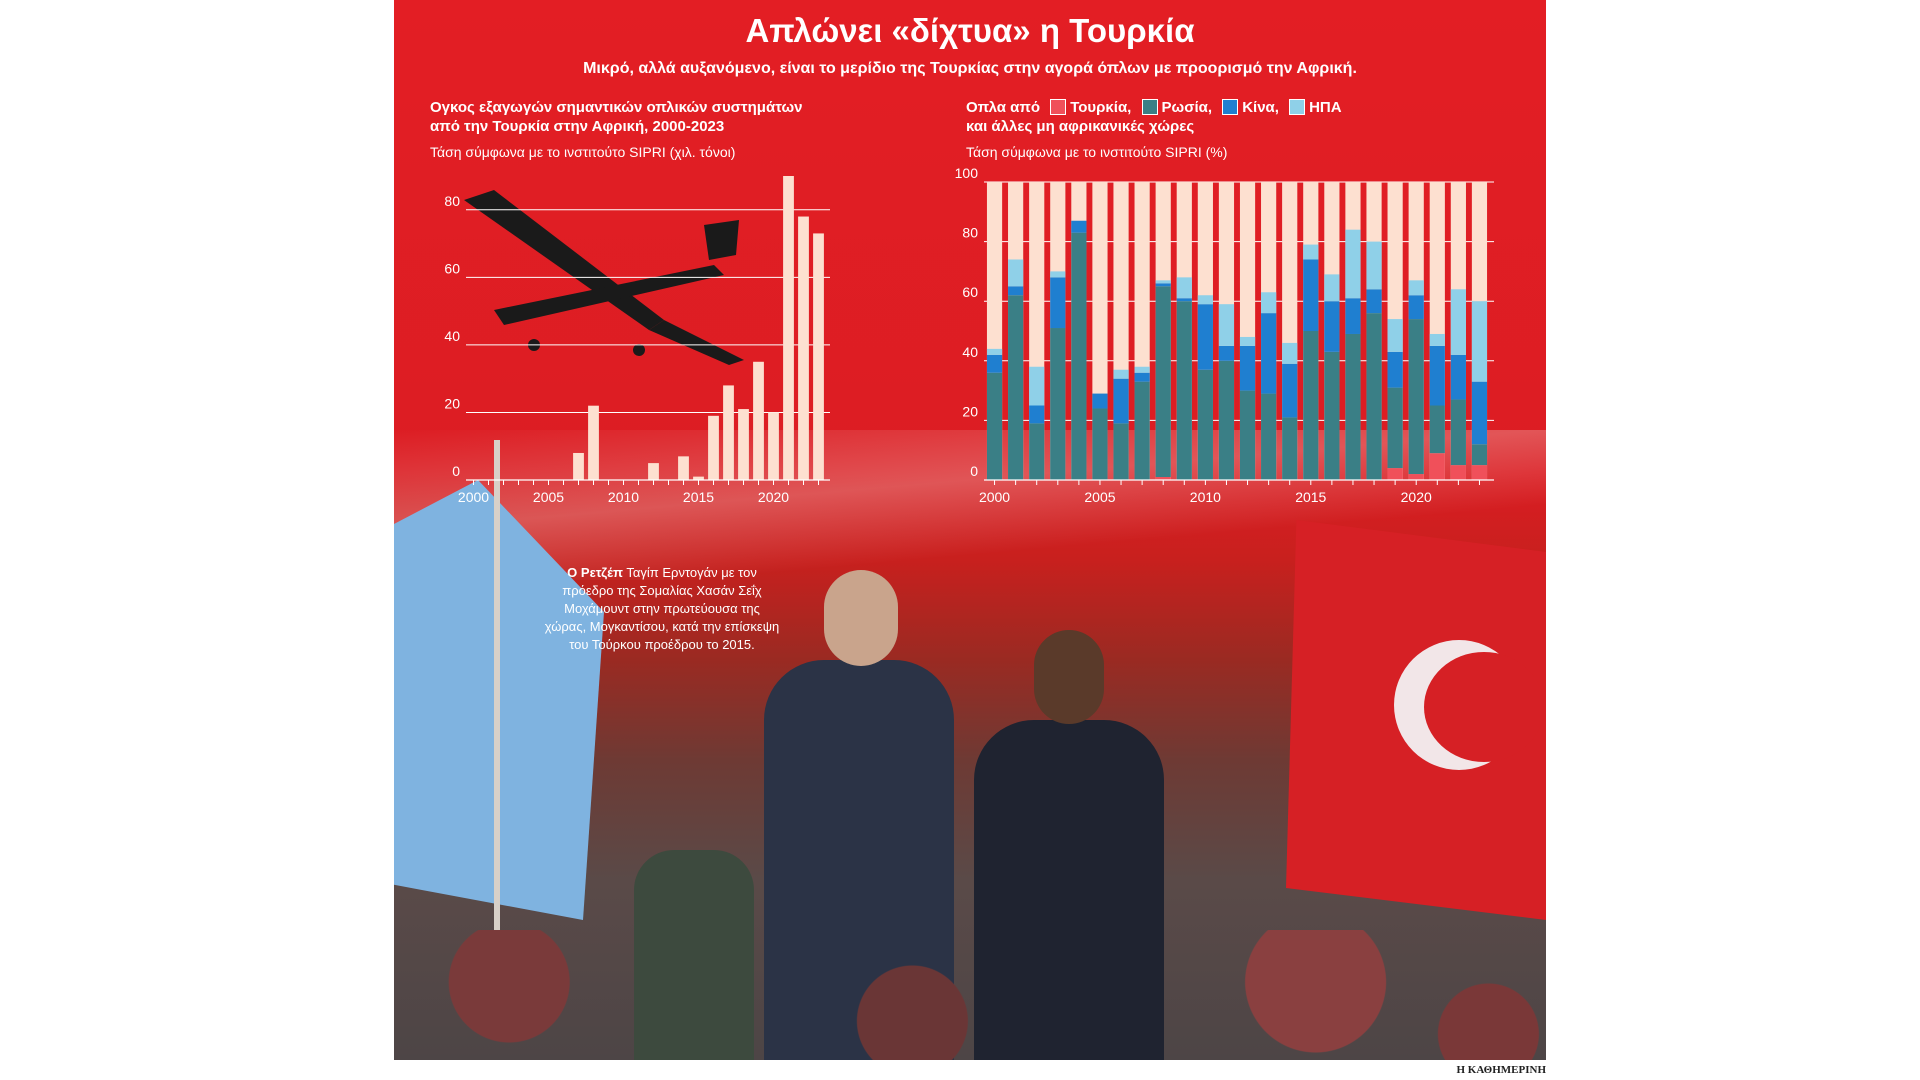  I want to click on x-tick-label: 2005, so click(1099, 497).